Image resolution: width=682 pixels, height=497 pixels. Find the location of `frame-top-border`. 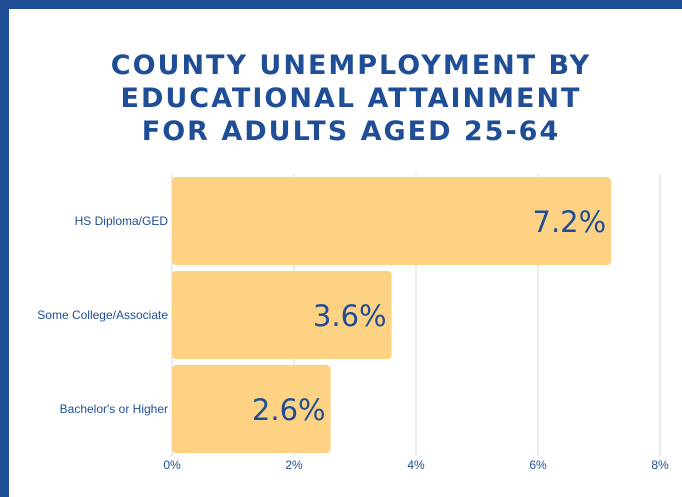

frame-top-border is located at coordinates (341, 4).